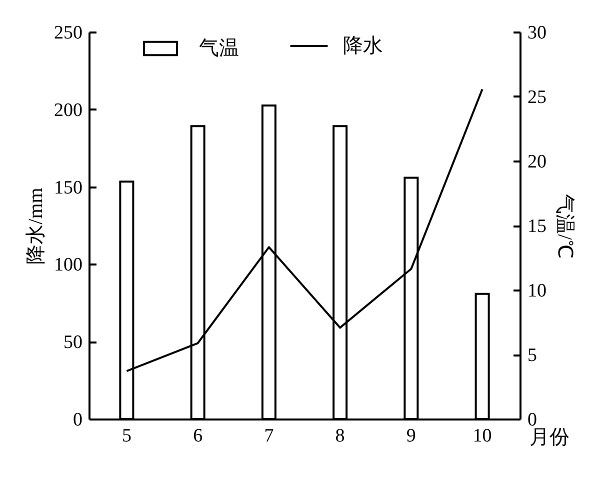 The height and width of the screenshot is (479, 616). What do you see at coordinates (68, 33) in the screenshot?
I see `y-tick-label: 250` at bounding box center [68, 33].